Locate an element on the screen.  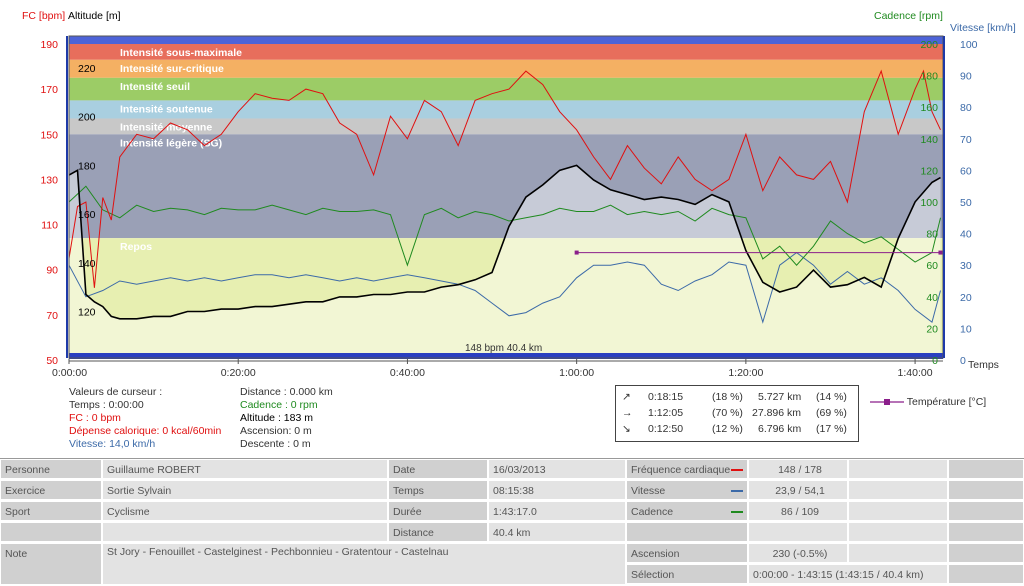
fc-tick-label: 170 is located at coordinates (49, 90).